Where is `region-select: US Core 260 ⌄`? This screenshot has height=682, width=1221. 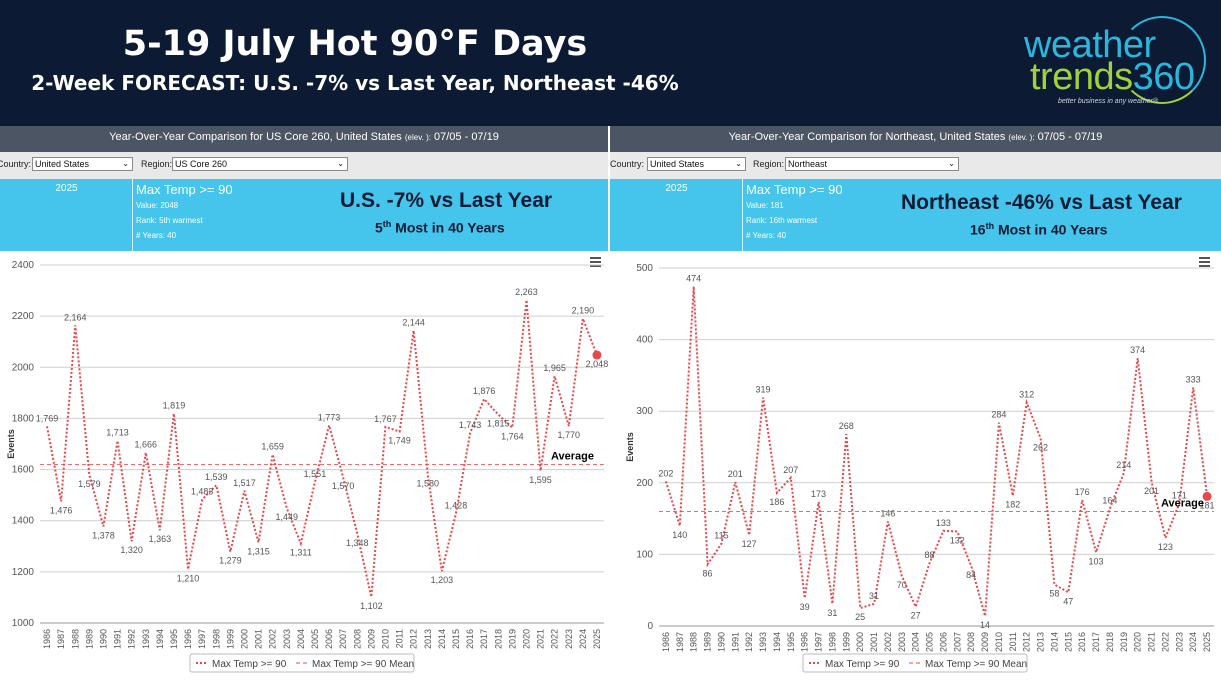 region-select: US Core 260 ⌄ is located at coordinates (260, 164).